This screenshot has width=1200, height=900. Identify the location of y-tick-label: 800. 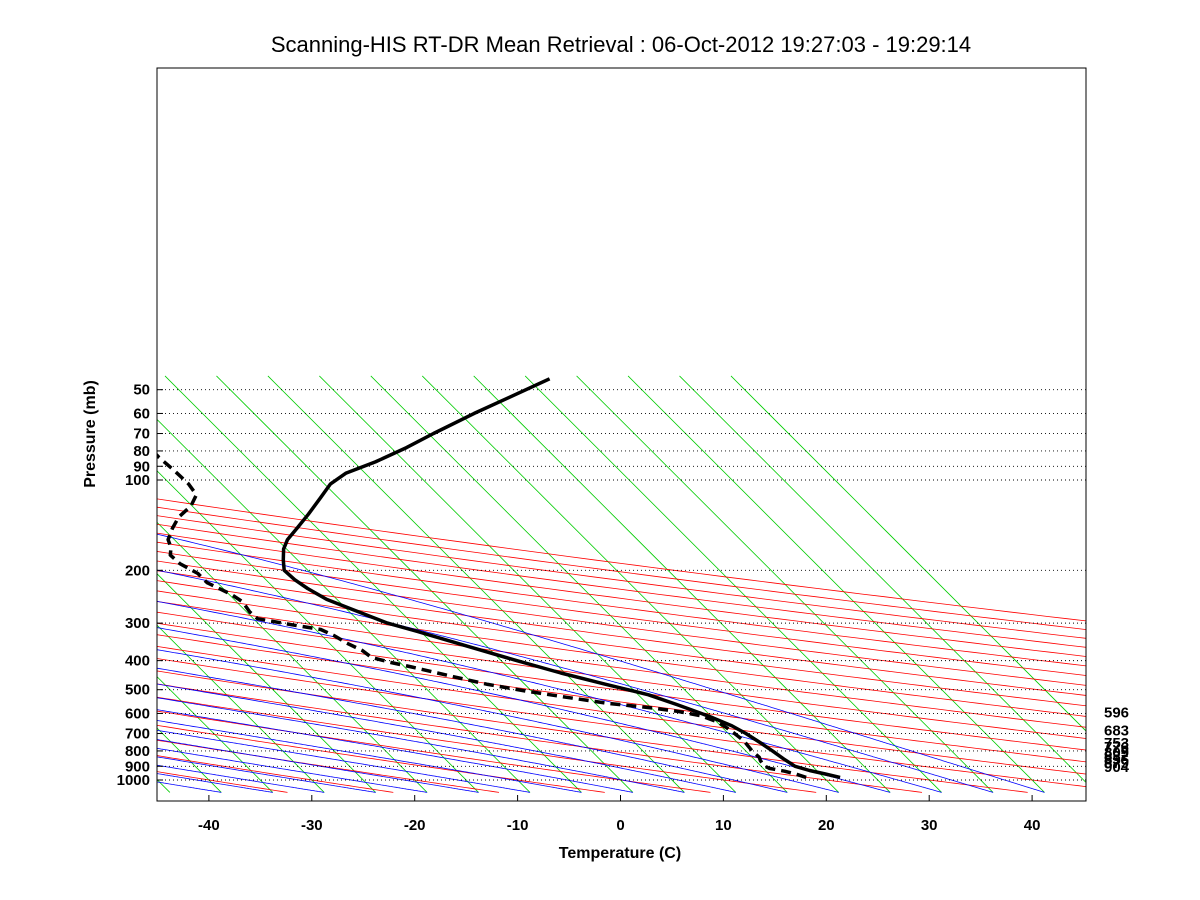
(137, 751).